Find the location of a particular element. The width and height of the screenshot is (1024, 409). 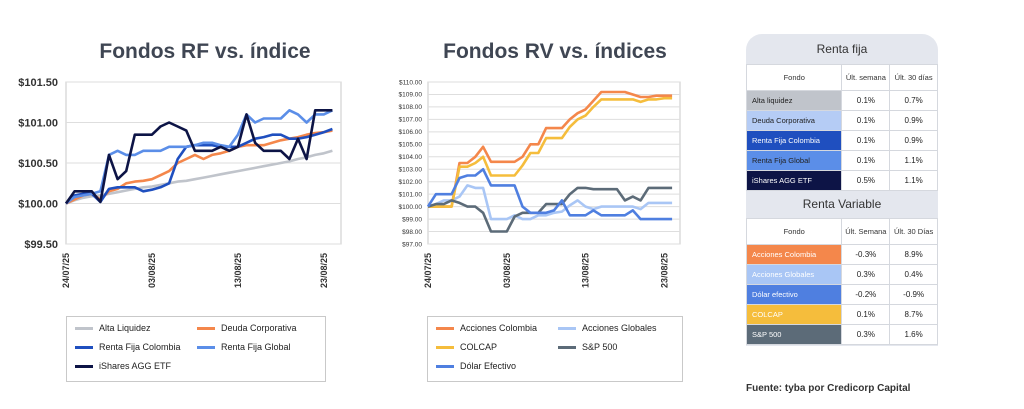

table-row: Alta liquidez 0.1% 0.7% is located at coordinates (841, 100).